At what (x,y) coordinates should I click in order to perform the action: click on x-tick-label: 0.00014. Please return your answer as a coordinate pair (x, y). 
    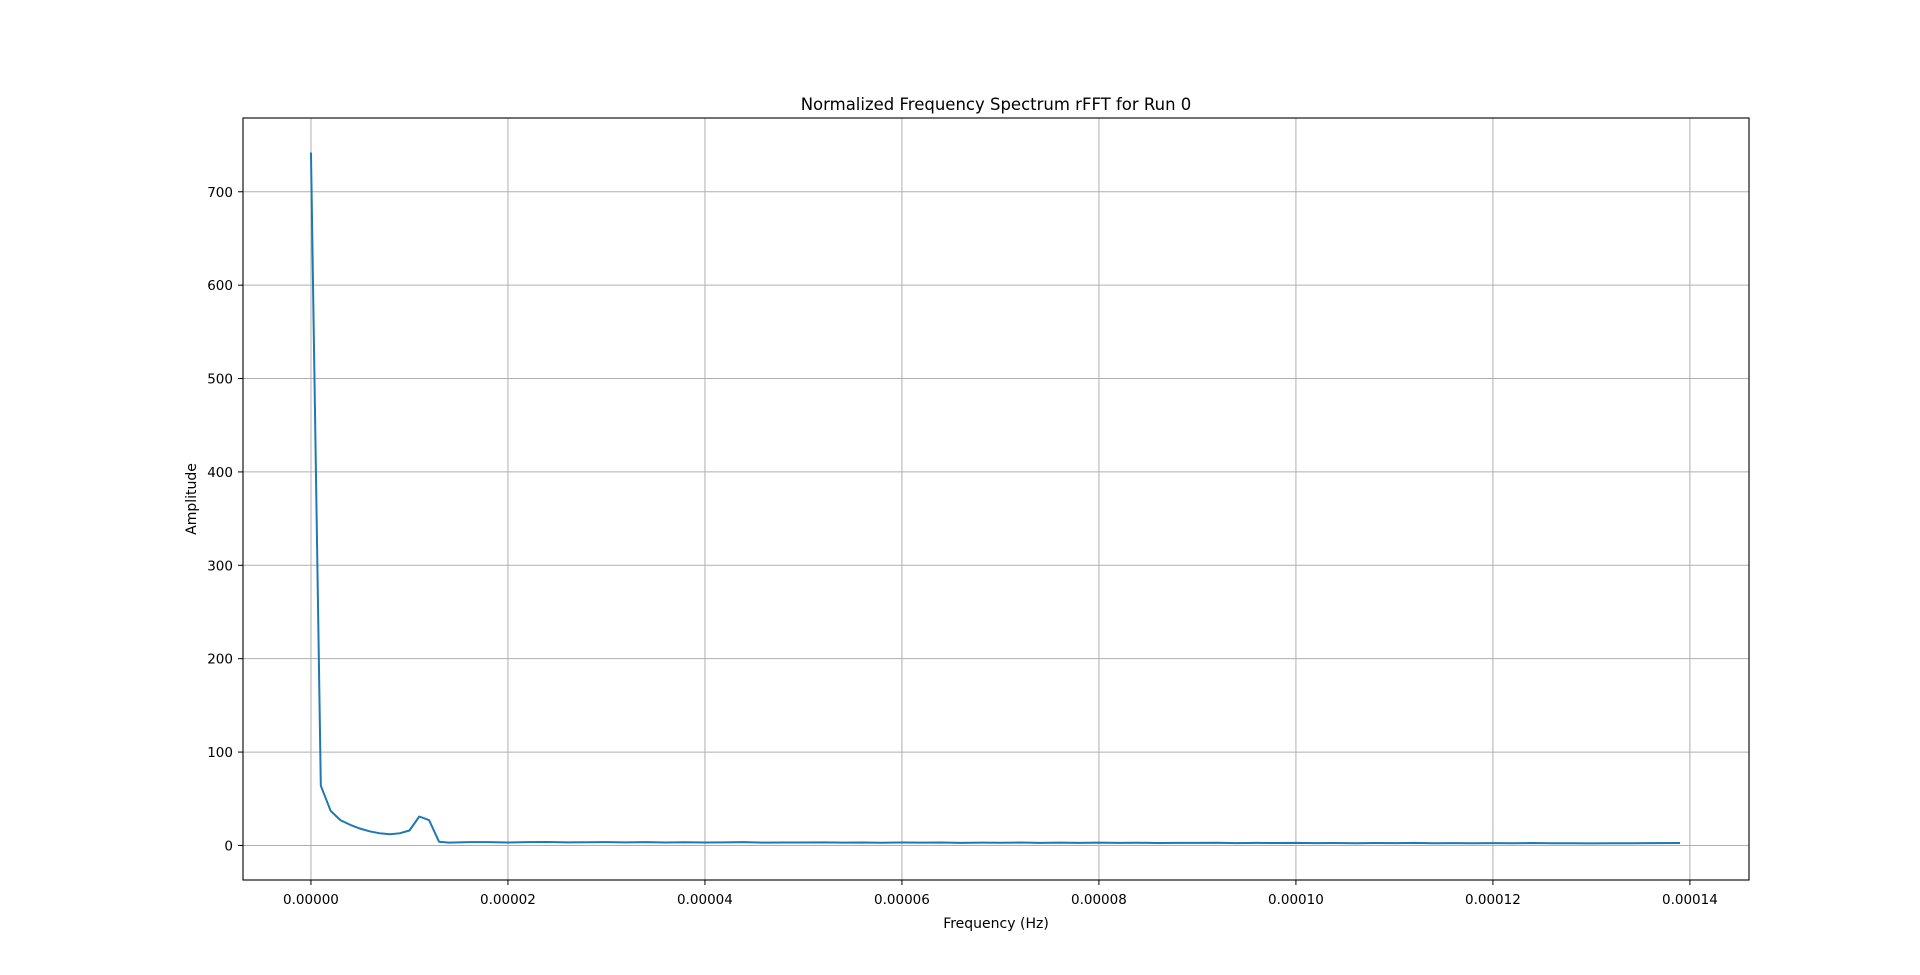
    Looking at the image, I should click on (1690, 900).